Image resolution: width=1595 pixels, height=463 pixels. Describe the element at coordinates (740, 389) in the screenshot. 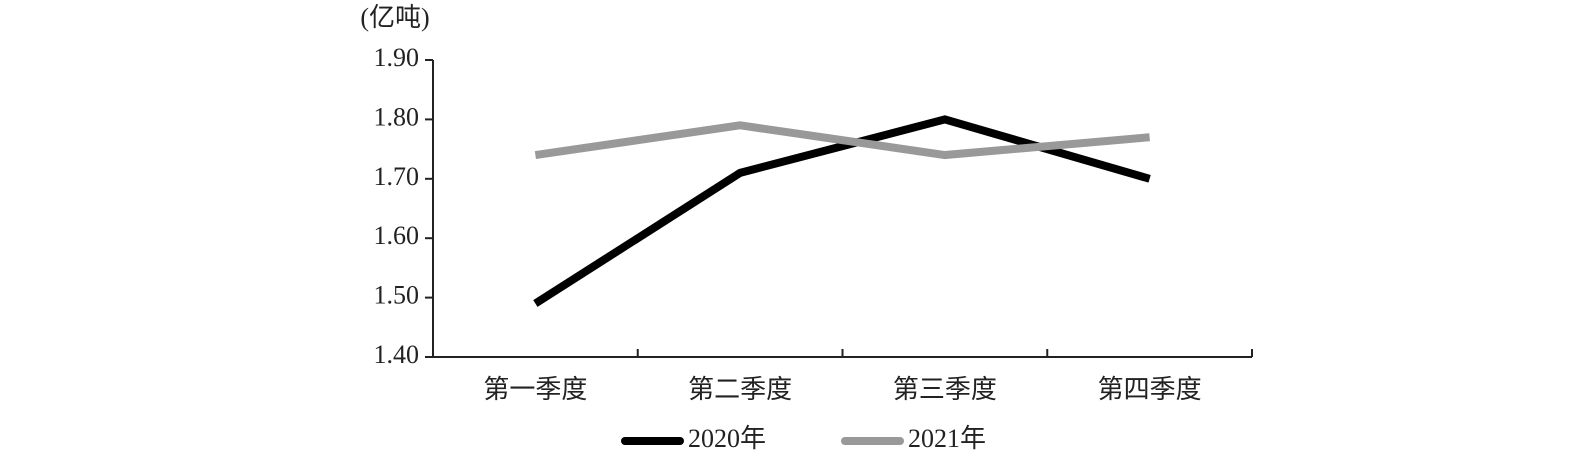

I see `x-tick-label: 第二季度` at that location.